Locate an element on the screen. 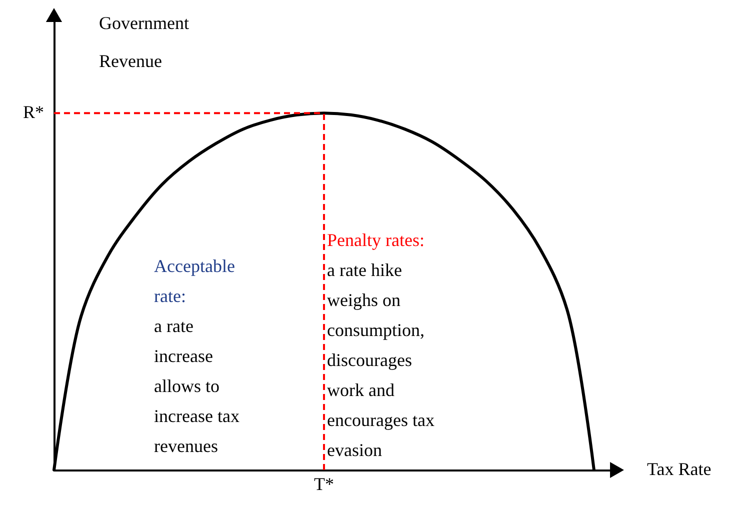 This screenshot has height=511, width=751. text: T* is located at coordinates (324, 484).